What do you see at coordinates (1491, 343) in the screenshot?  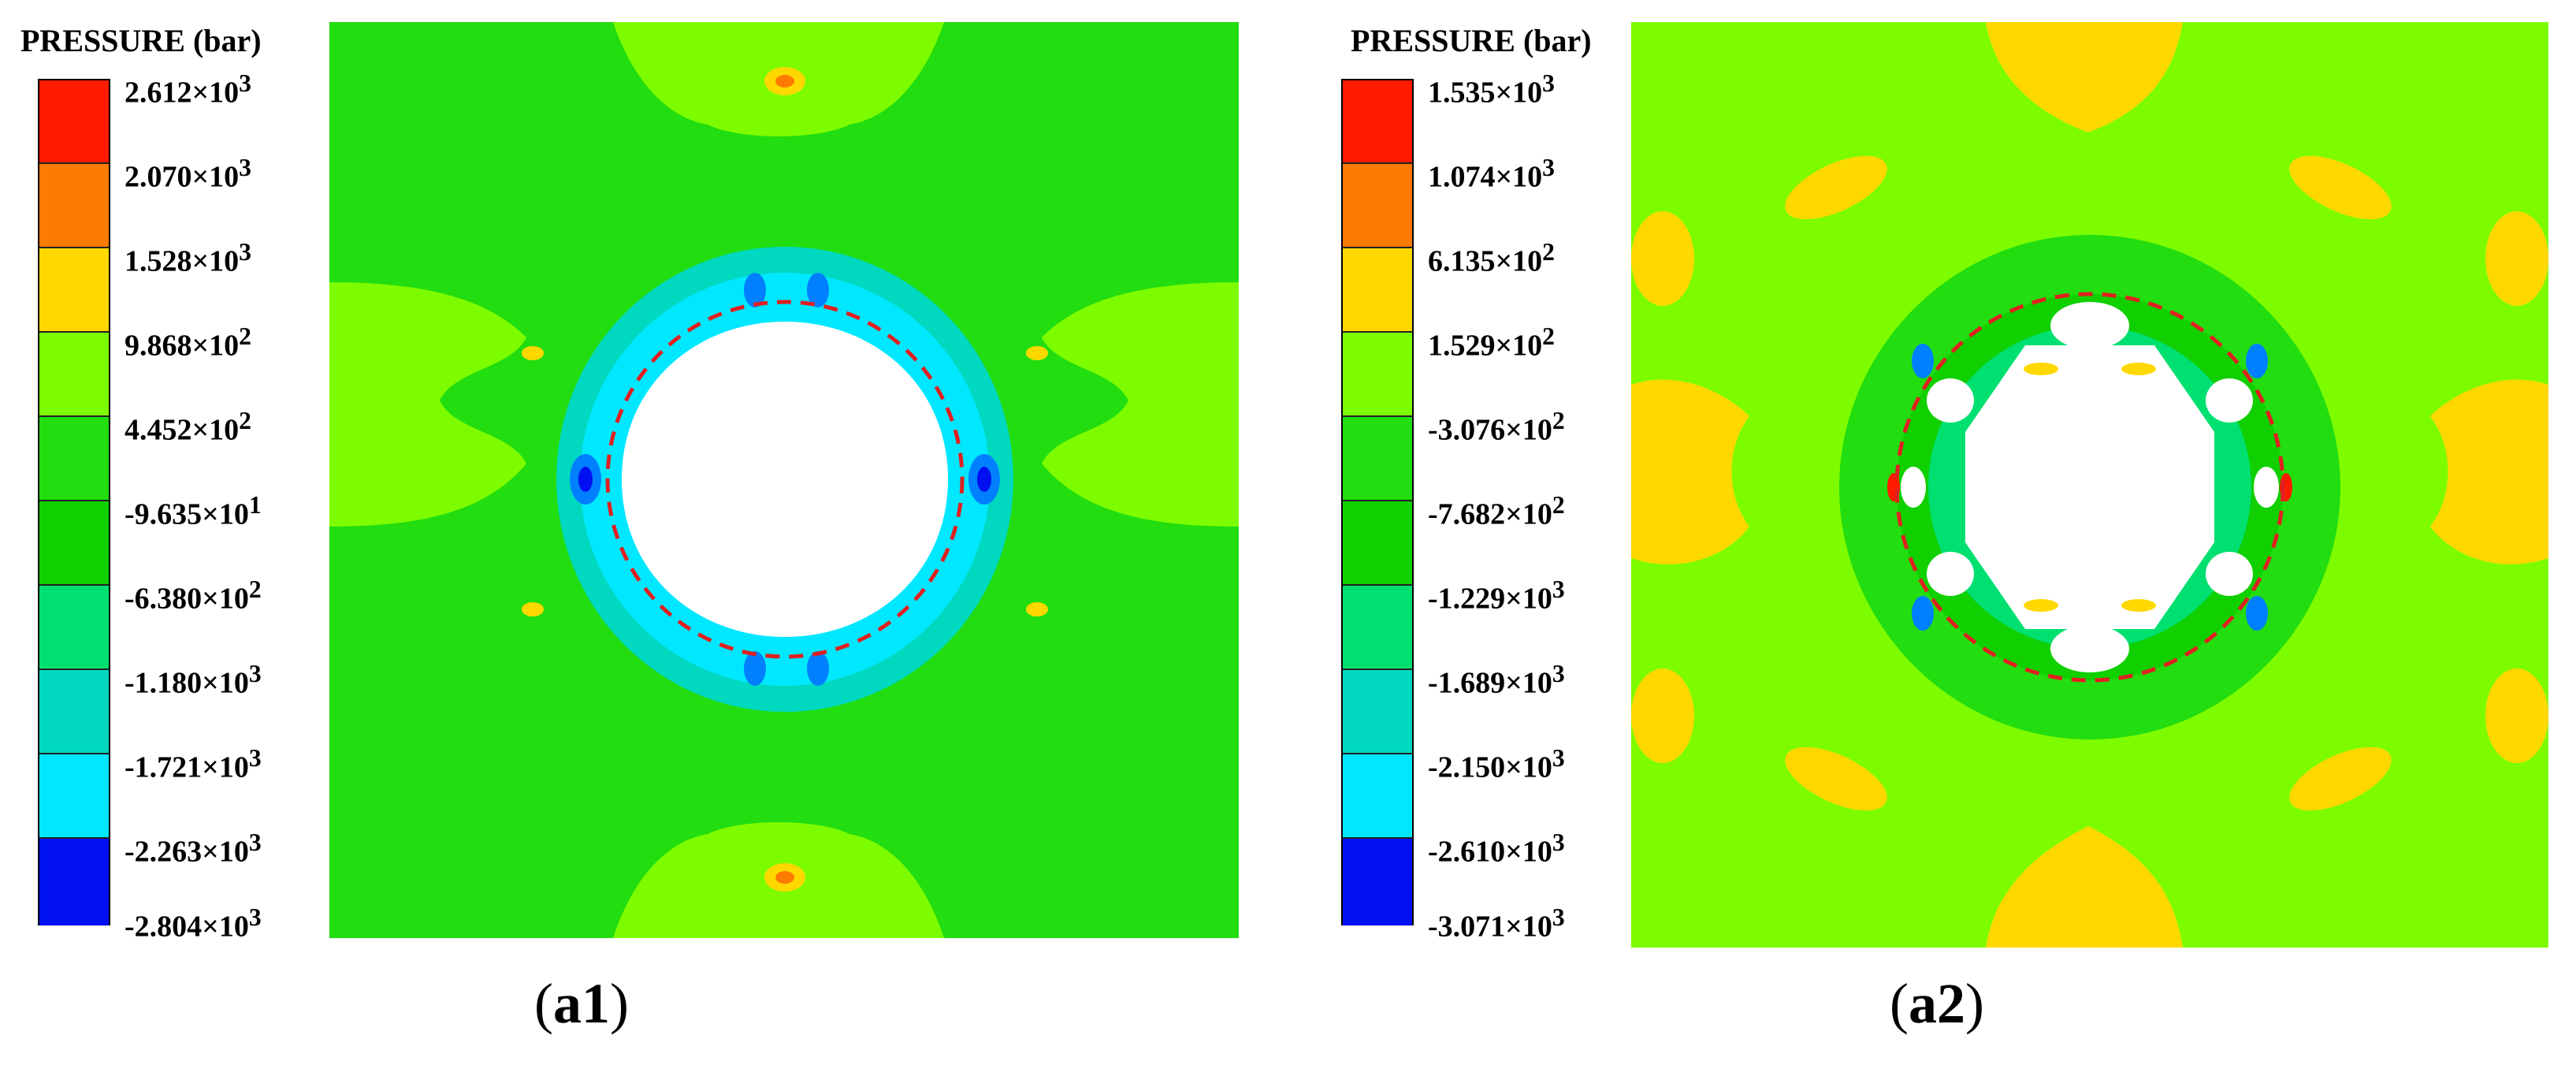 I see `tick-label: 1.529×10²` at bounding box center [1491, 343].